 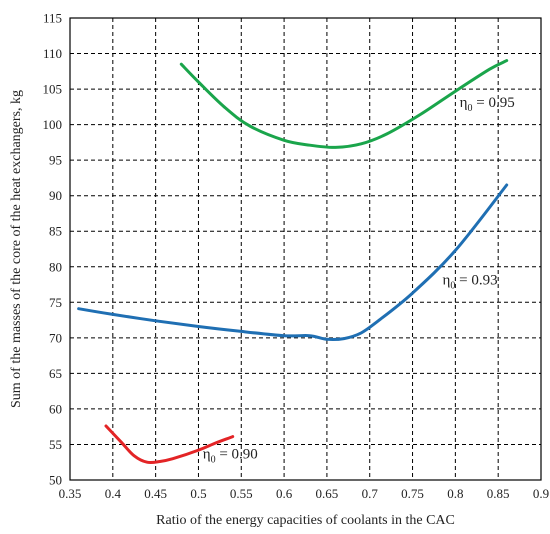 I want to click on x-tick-label: 0.7, so click(x=370, y=493).